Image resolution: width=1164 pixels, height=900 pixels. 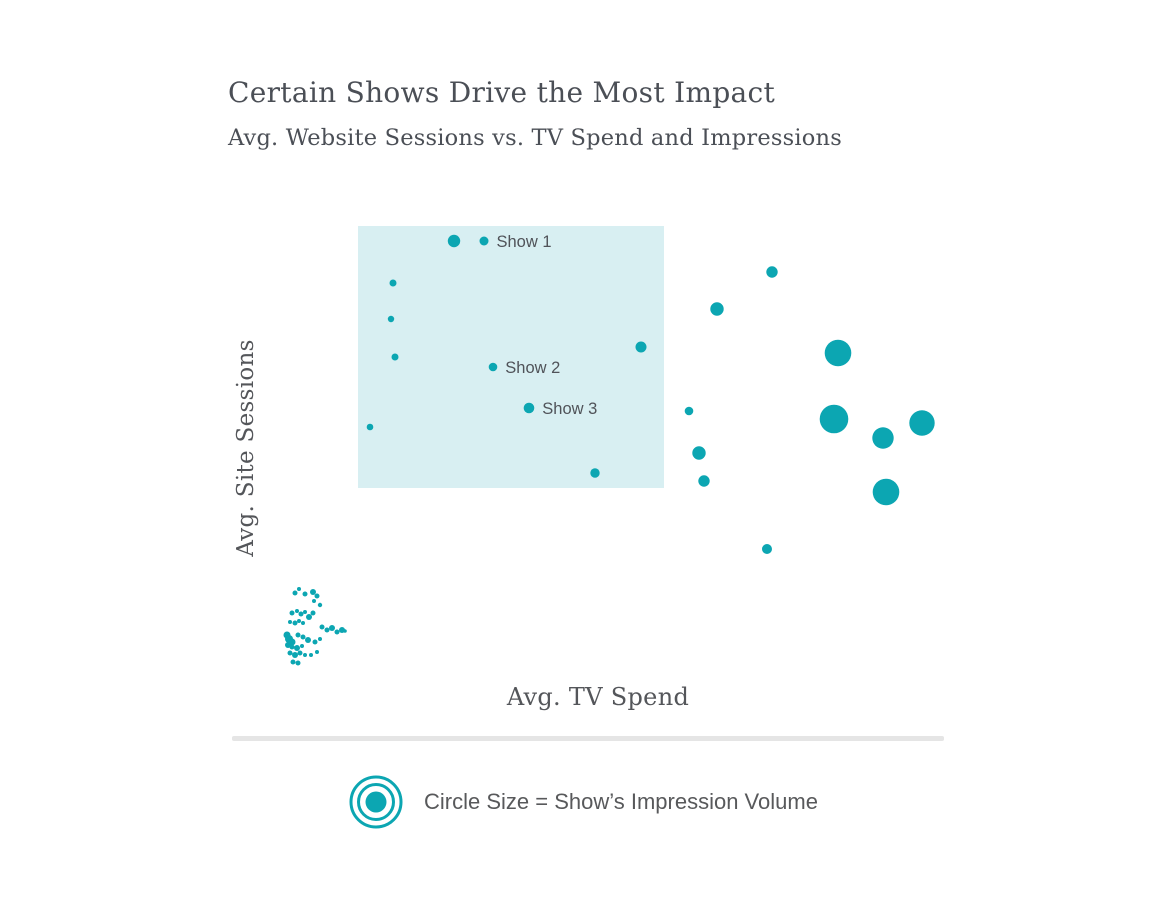 What do you see at coordinates (569, 409) in the screenshot?
I see `point-label: Show 3` at bounding box center [569, 409].